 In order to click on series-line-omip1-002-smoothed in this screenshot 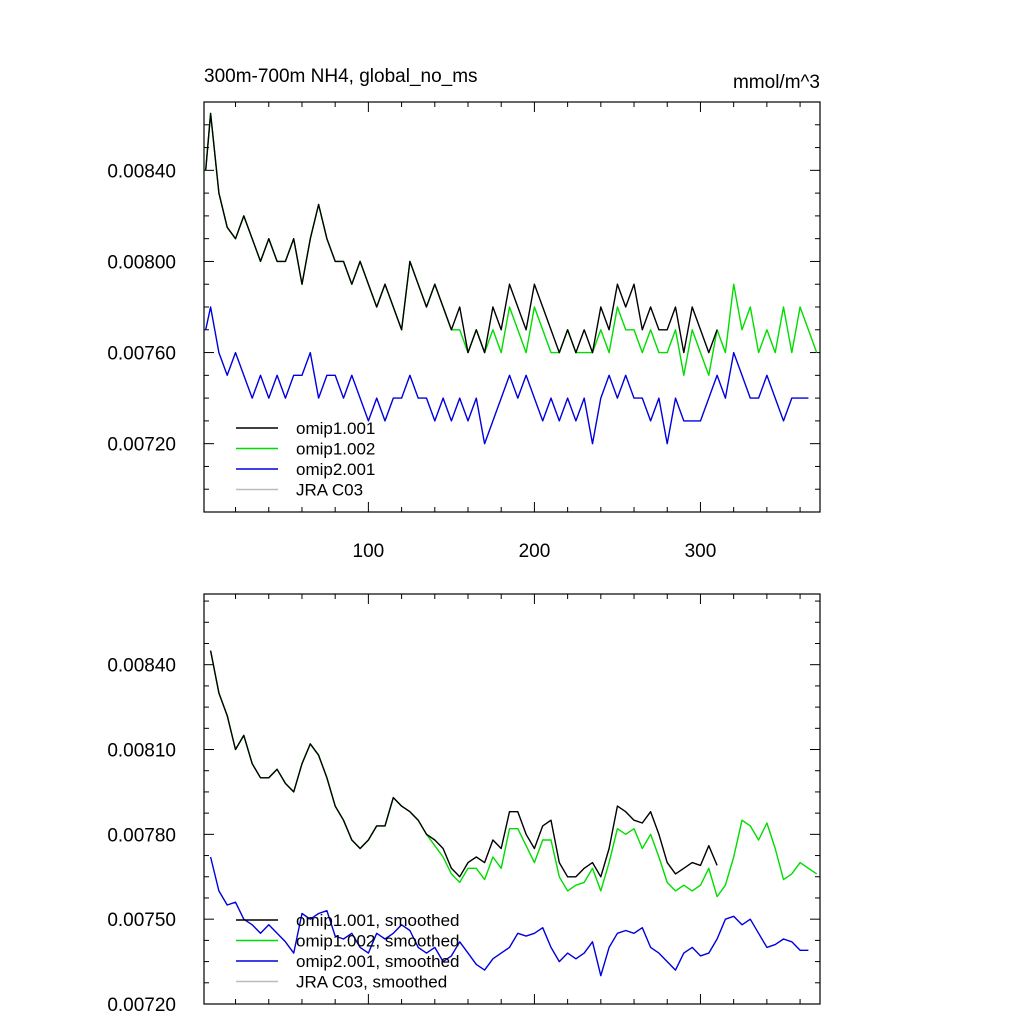, I will do `click(513, 774)`.